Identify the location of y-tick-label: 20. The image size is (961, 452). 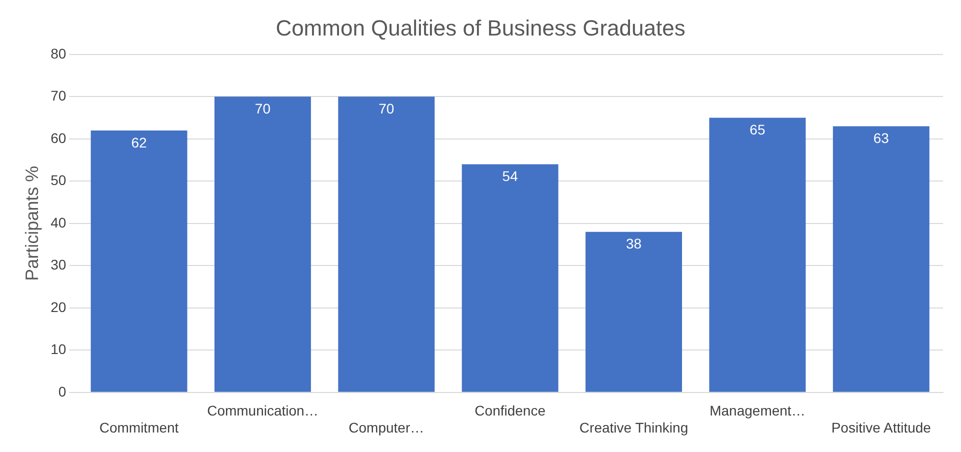
(58, 306).